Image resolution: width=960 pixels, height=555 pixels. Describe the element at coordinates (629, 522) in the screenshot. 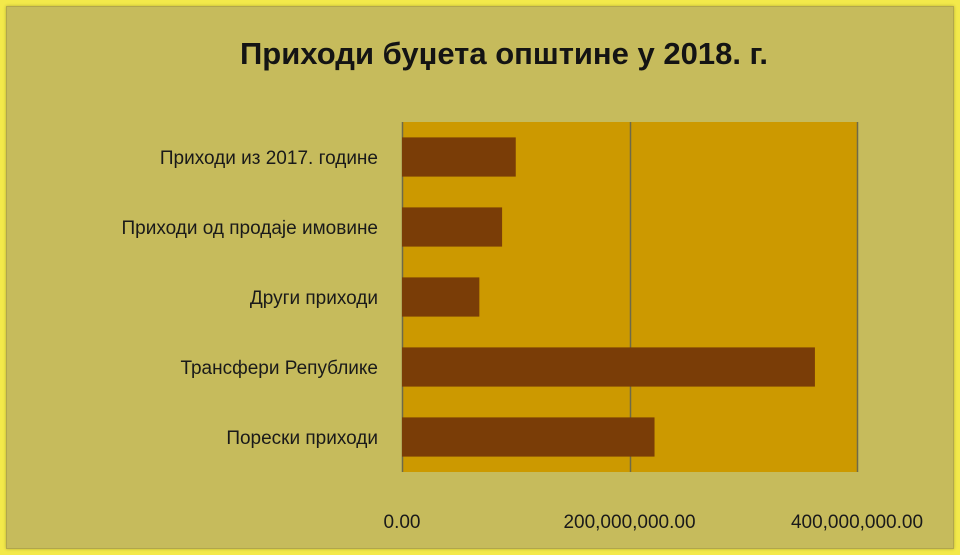

I see `x-tick-label: 200,000,000.00` at that location.